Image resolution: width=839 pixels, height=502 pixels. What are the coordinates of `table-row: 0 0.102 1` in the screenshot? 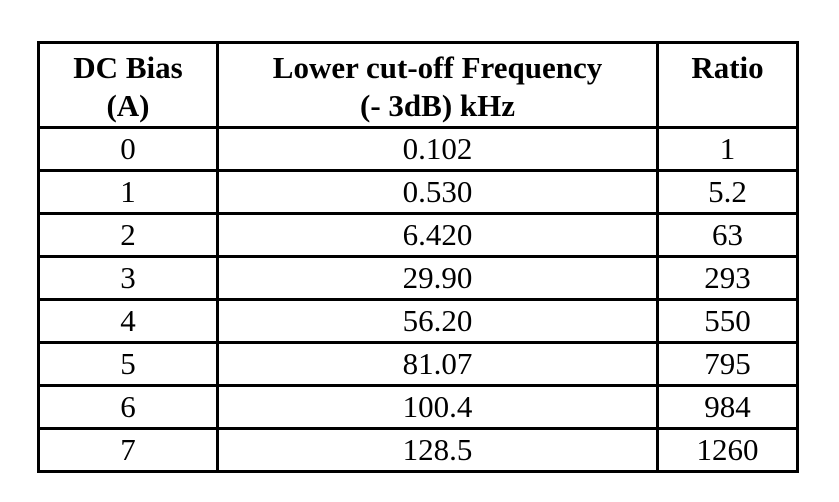 It's located at (418, 149).